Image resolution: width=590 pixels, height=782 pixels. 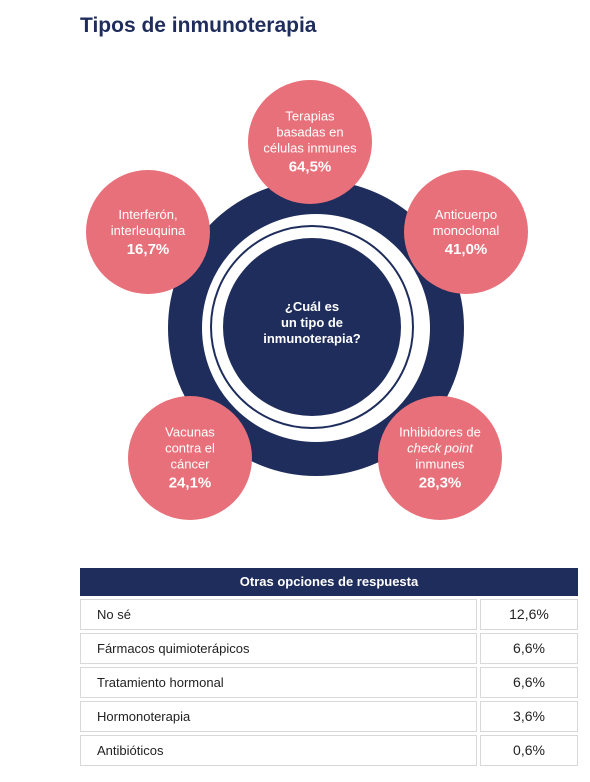 What do you see at coordinates (440, 464) in the screenshot?
I see `node-label: inmunes` at bounding box center [440, 464].